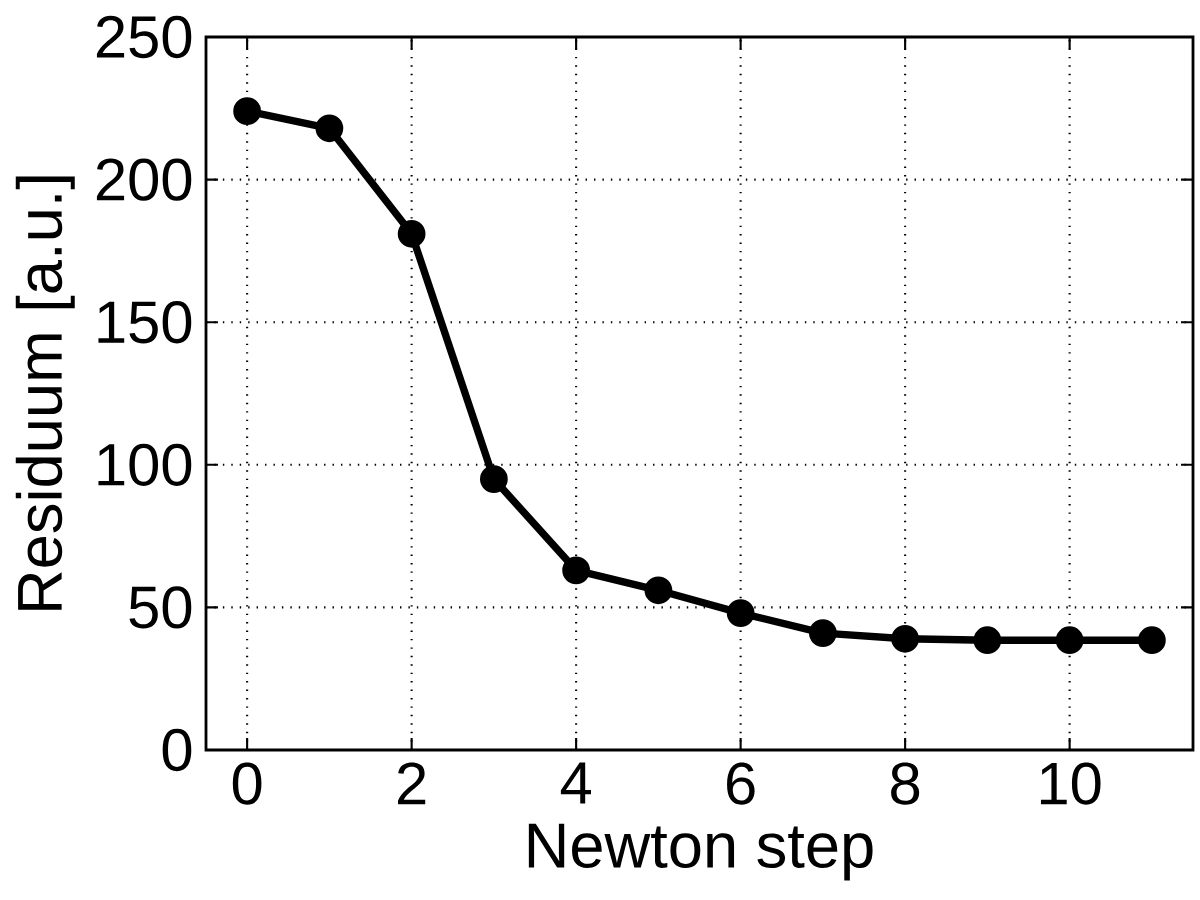 This screenshot has width=1200, height=900. What do you see at coordinates (741, 783) in the screenshot?
I see `x-tick-label: 6` at bounding box center [741, 783].